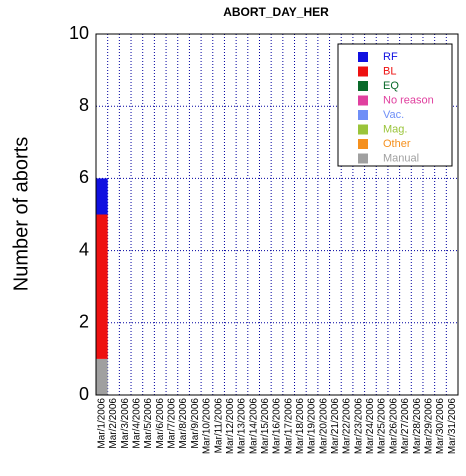 This screenshot has height=476, width=466. I want to click on x-tick-label: Mar/6/2006, so click(160, 423).